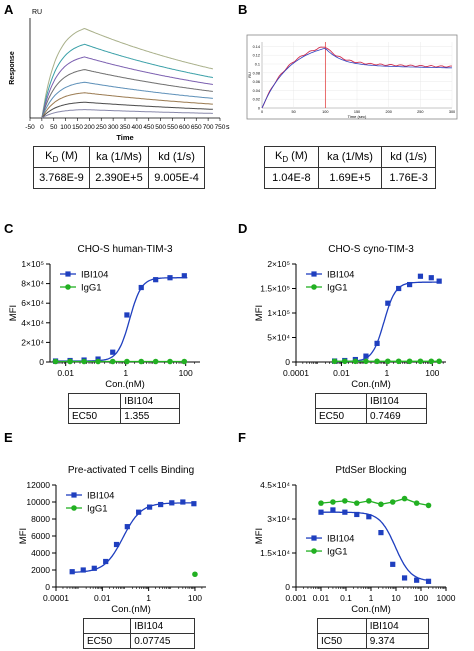 This screenshot has height=651, width=474. I want to click on x-tick-label: 600, so click(184, 127).